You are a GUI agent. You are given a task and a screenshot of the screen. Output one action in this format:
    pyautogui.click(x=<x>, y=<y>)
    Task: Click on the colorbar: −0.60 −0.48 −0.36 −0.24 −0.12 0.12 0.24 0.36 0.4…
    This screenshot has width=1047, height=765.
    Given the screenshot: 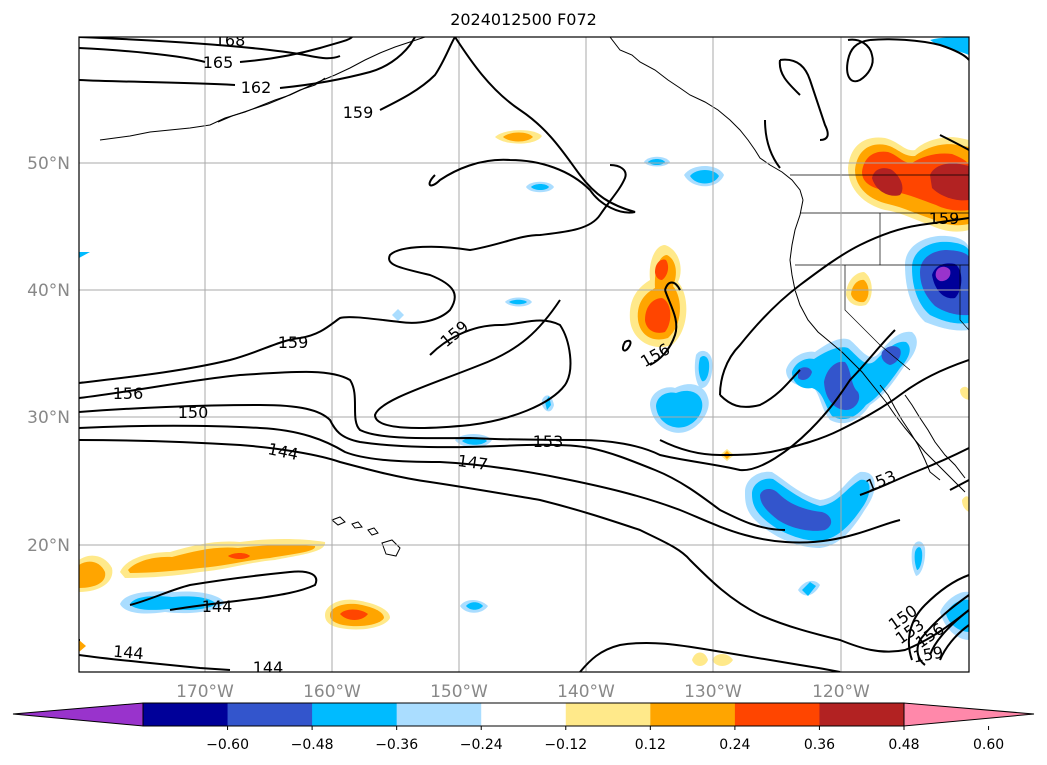 What is the action you would take?
    pyautogui.click(x=523, y=727)
    